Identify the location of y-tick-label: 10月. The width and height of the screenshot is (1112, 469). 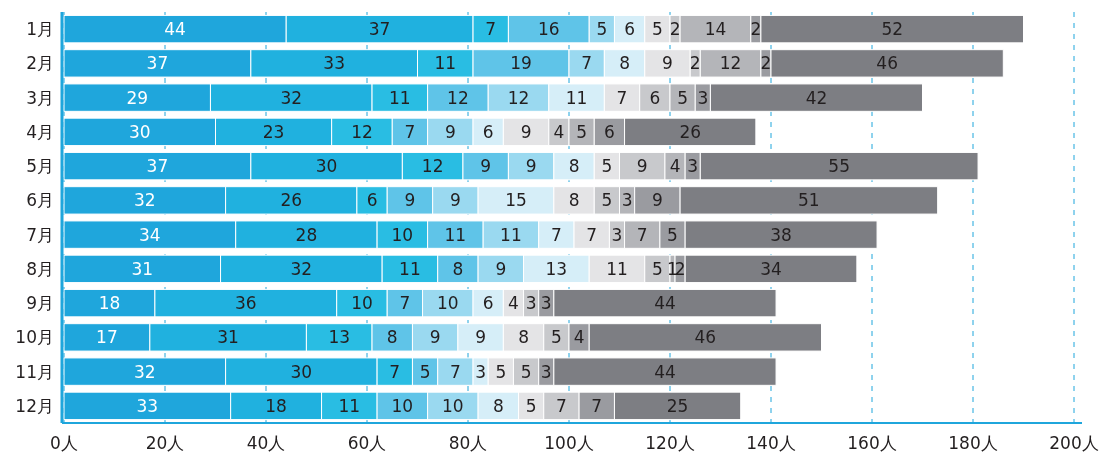
(34, 337).